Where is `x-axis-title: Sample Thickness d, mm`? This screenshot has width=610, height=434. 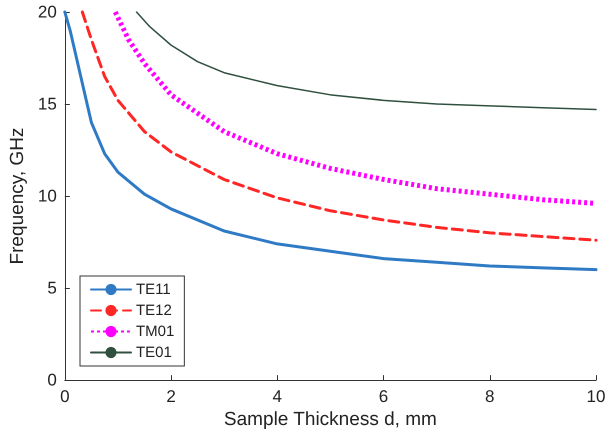 x-axis-title: Sample Thickness d, mm is located at coordinates (330, 419).